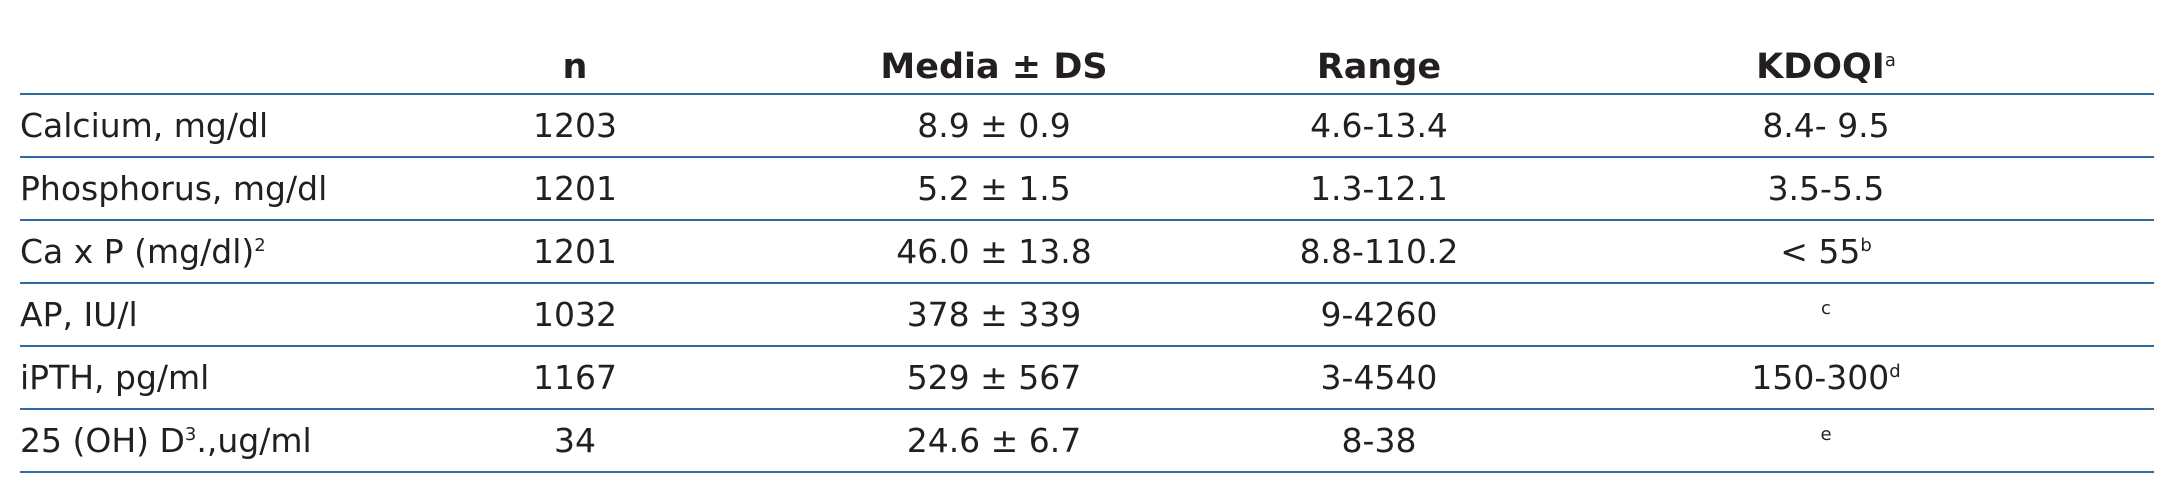  I want to click on header-cell: Range, so click(1379, 67).